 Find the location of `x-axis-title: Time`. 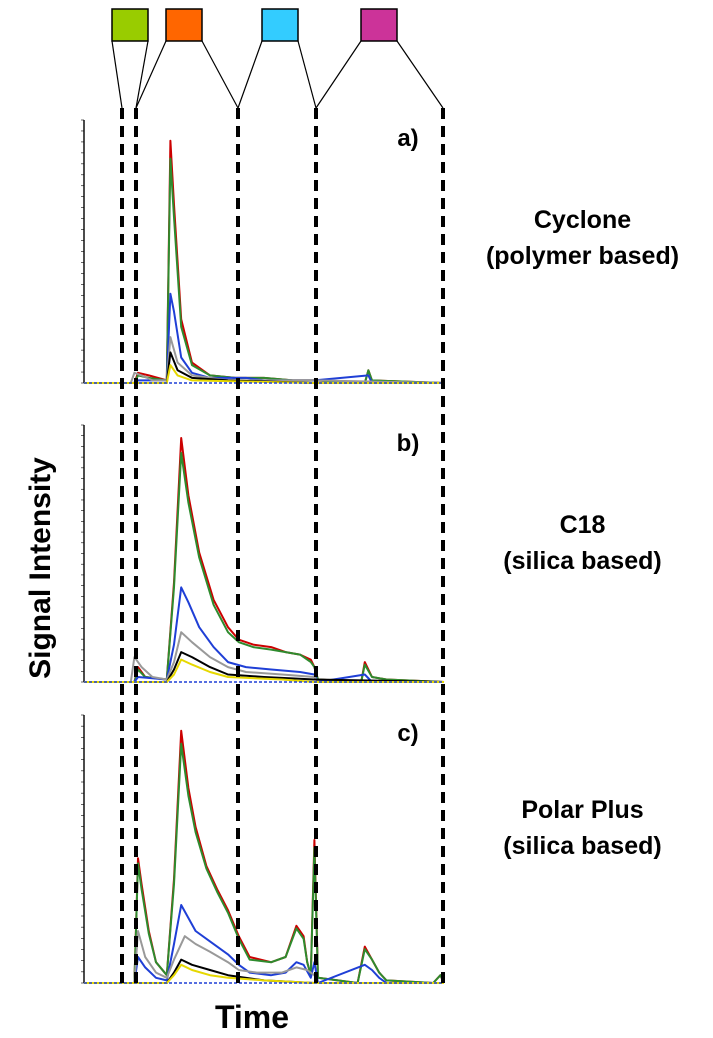

x-axis-title: Time is located at coordinates (252, 1017).